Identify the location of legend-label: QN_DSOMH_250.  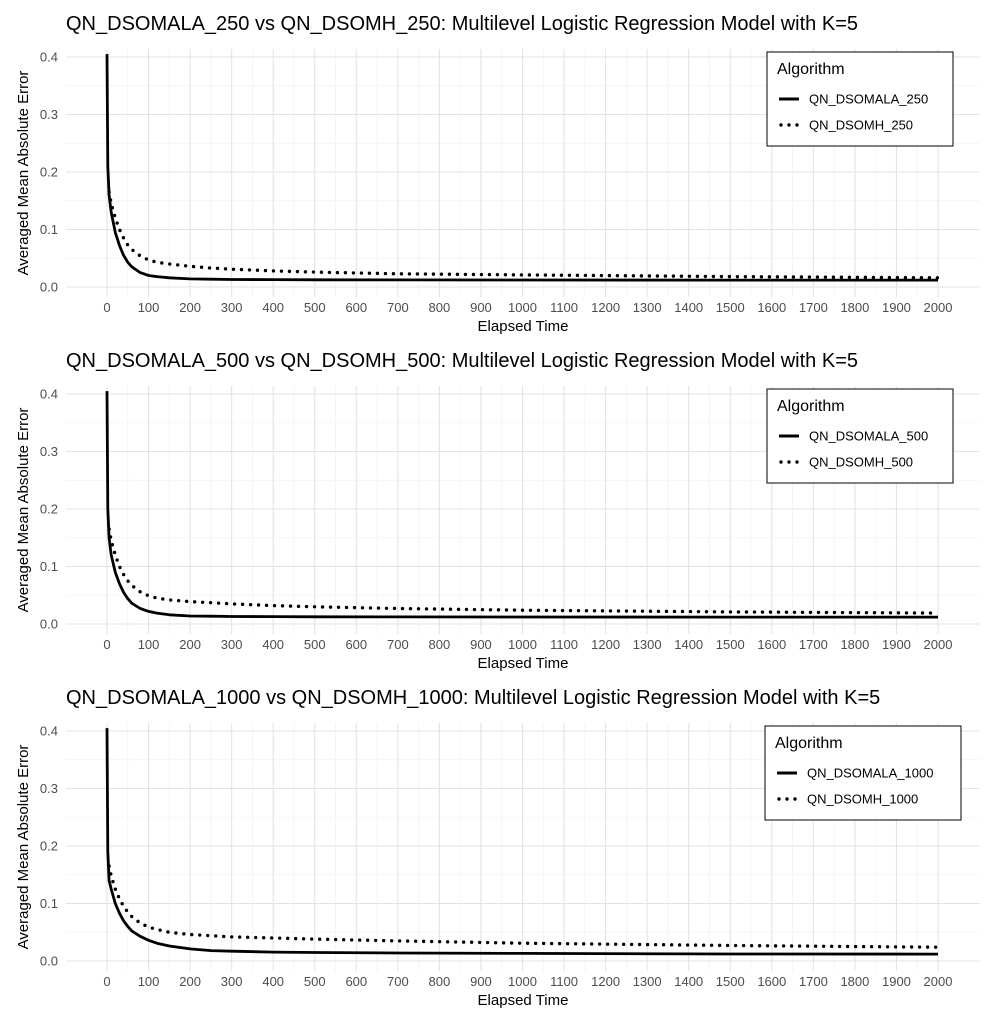
(861, 125).